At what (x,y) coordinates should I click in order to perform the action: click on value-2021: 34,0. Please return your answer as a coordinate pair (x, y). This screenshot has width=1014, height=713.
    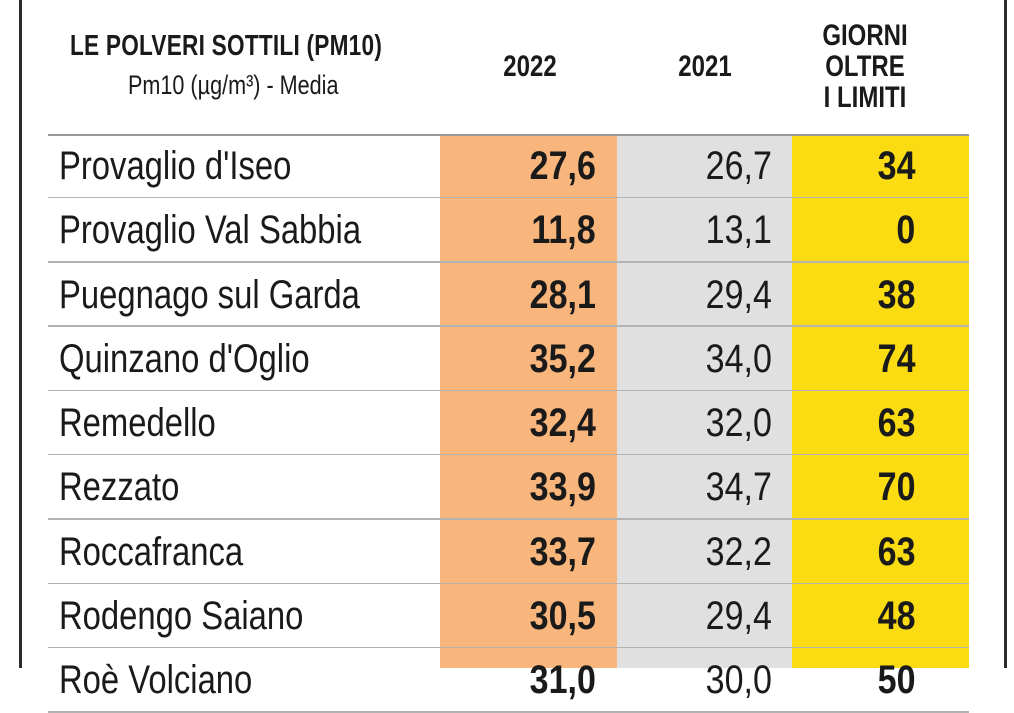
    Looking at the image, I should click on (738, 358).